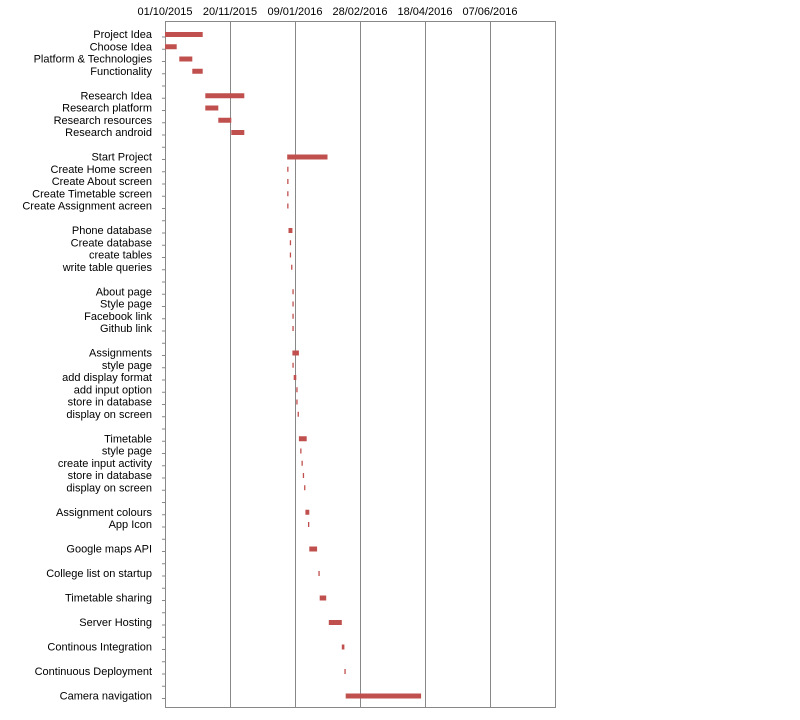 This screenshot has width=800, height=720. I want to click on task-label: Assignments, so click(120, 354).